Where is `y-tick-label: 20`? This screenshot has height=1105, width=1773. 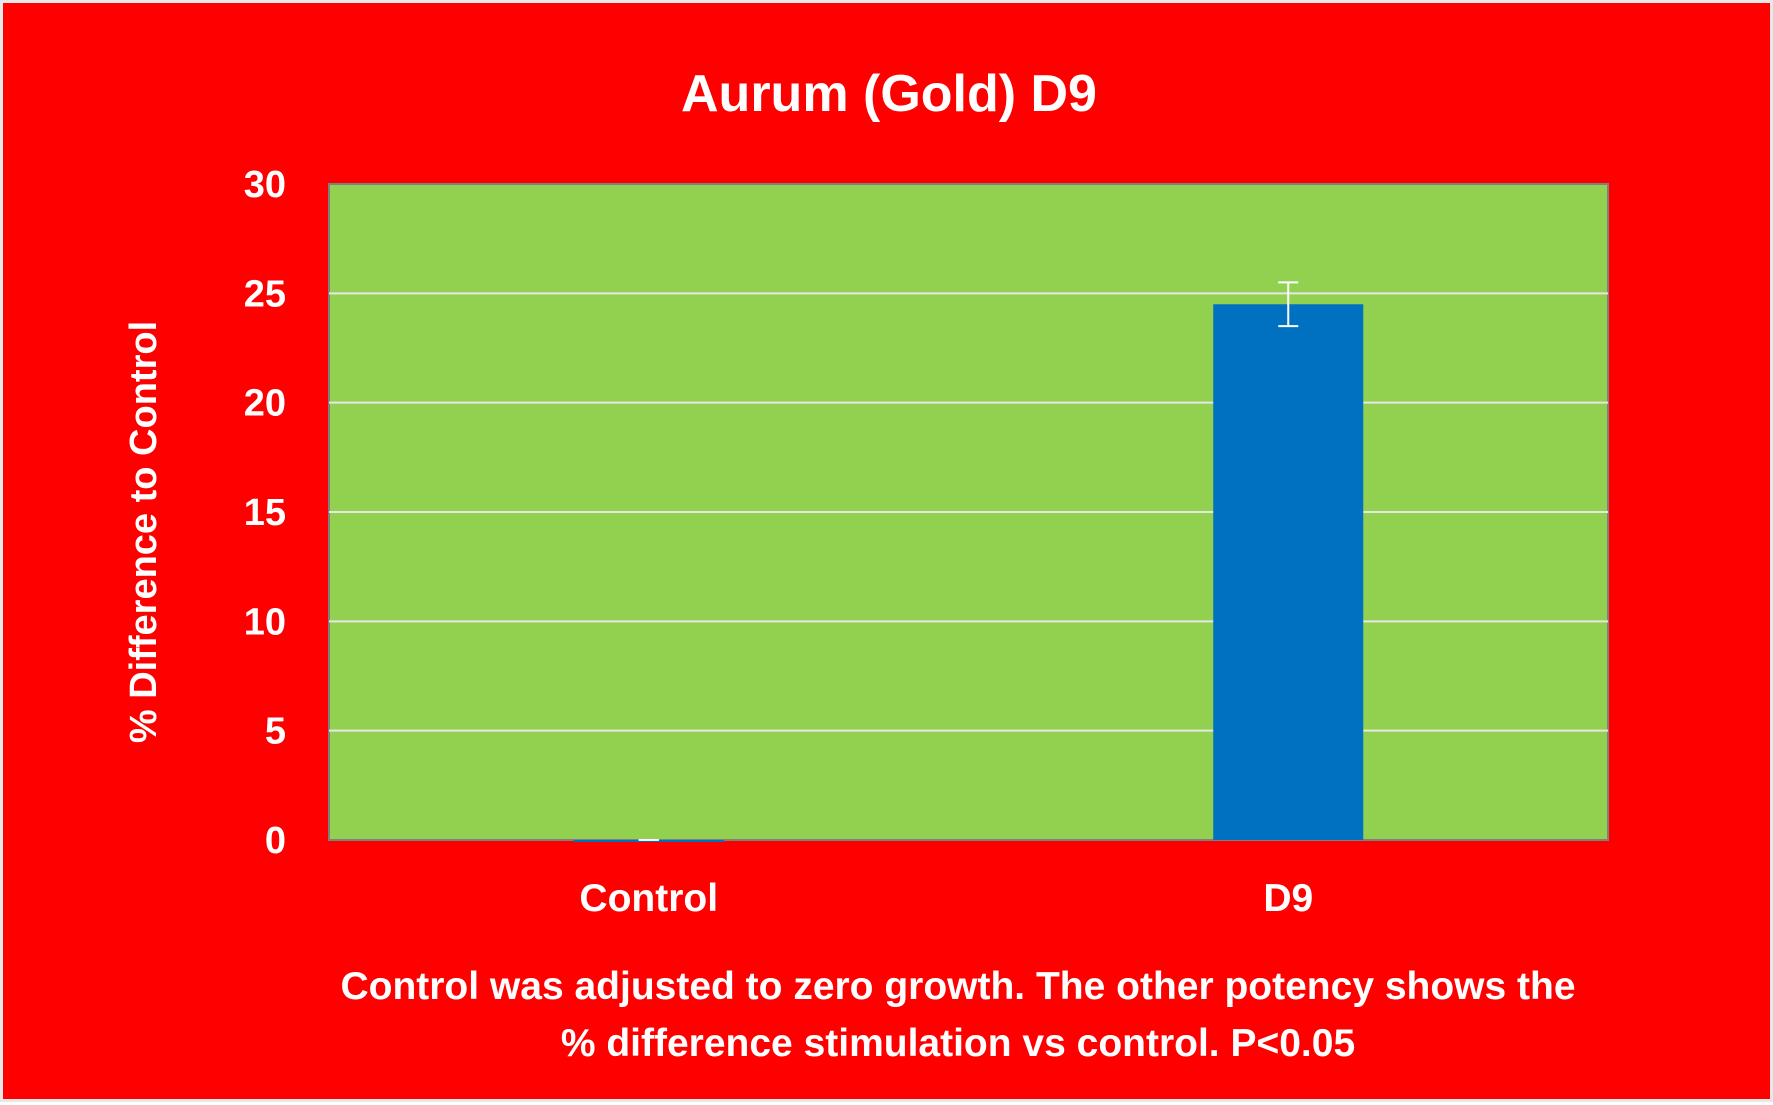
y-tick-label: 20 is located at coordinates (265, 404).